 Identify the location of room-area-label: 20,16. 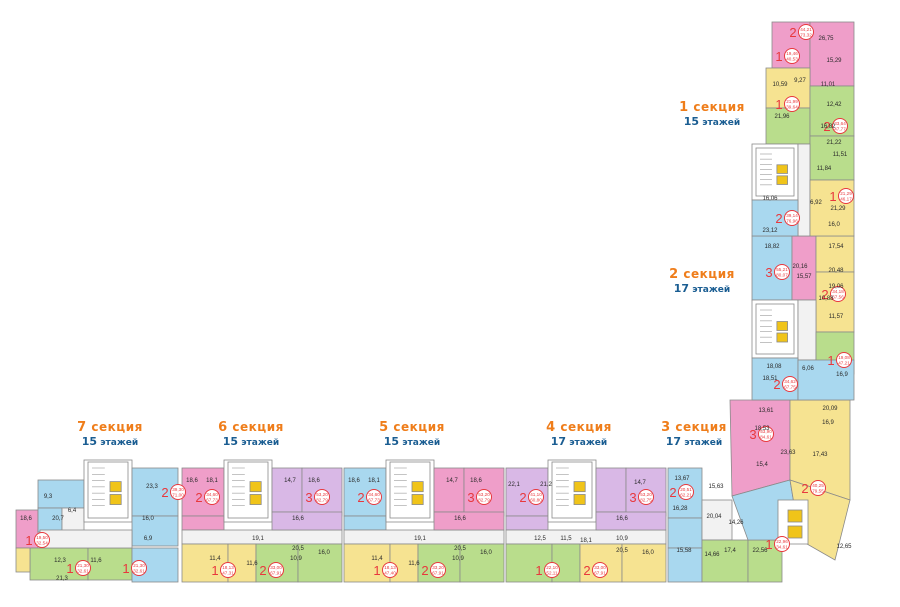
(800, 267).